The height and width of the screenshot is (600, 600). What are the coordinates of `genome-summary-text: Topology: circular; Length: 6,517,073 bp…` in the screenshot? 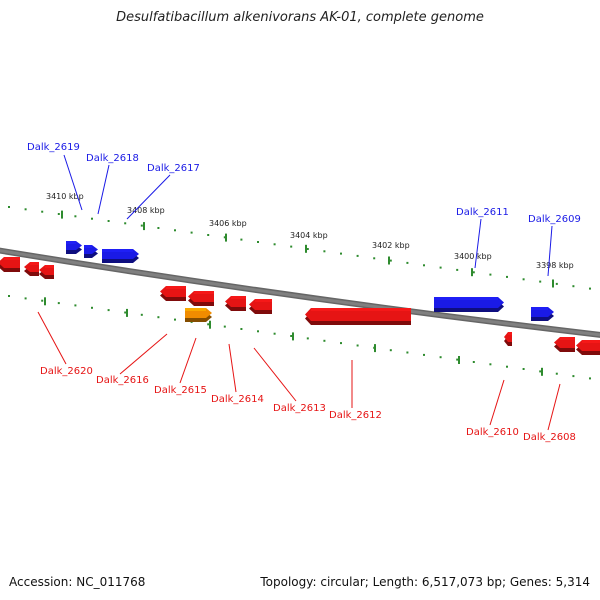 It's located at (425, 582).